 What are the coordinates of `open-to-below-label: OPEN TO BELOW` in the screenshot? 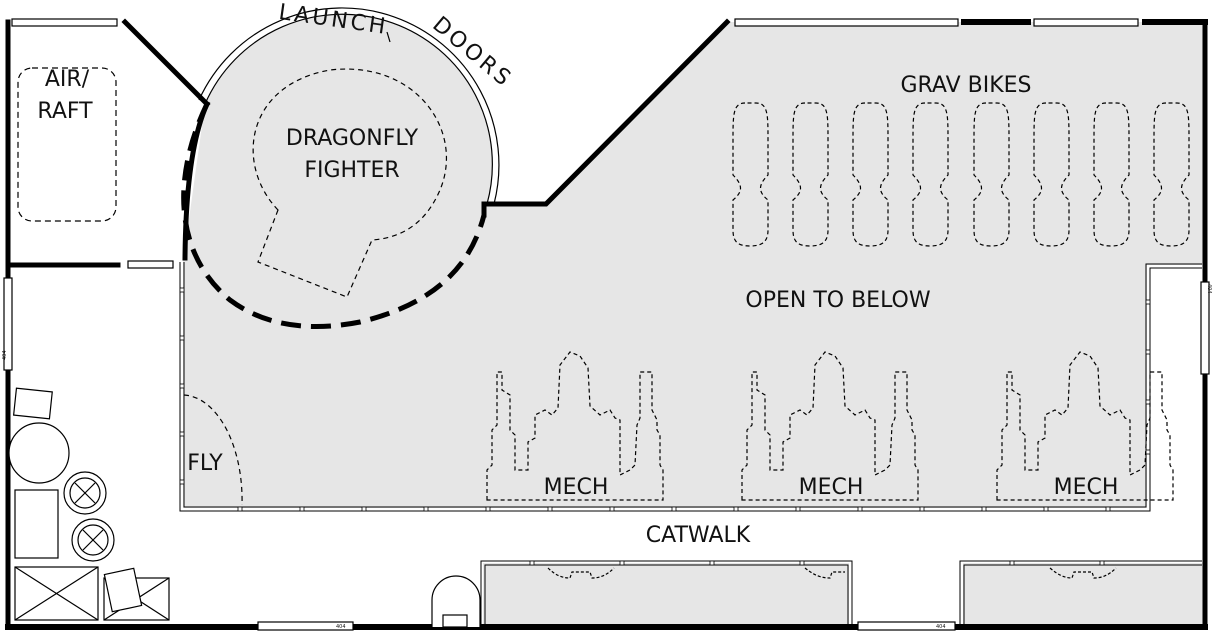 It's located at (837, 300).